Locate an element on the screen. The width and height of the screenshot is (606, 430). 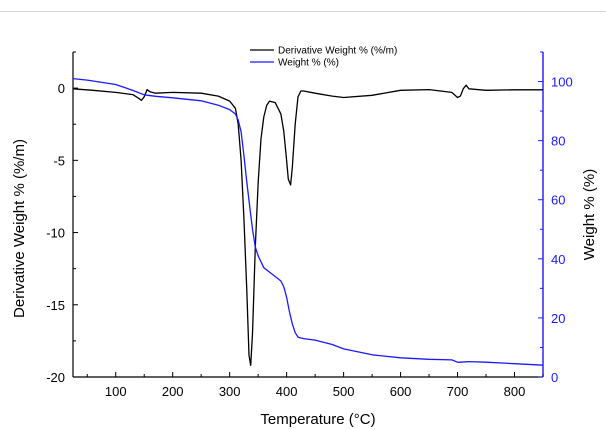
x-tick-label: 300 is located at coordinates (230, 391).